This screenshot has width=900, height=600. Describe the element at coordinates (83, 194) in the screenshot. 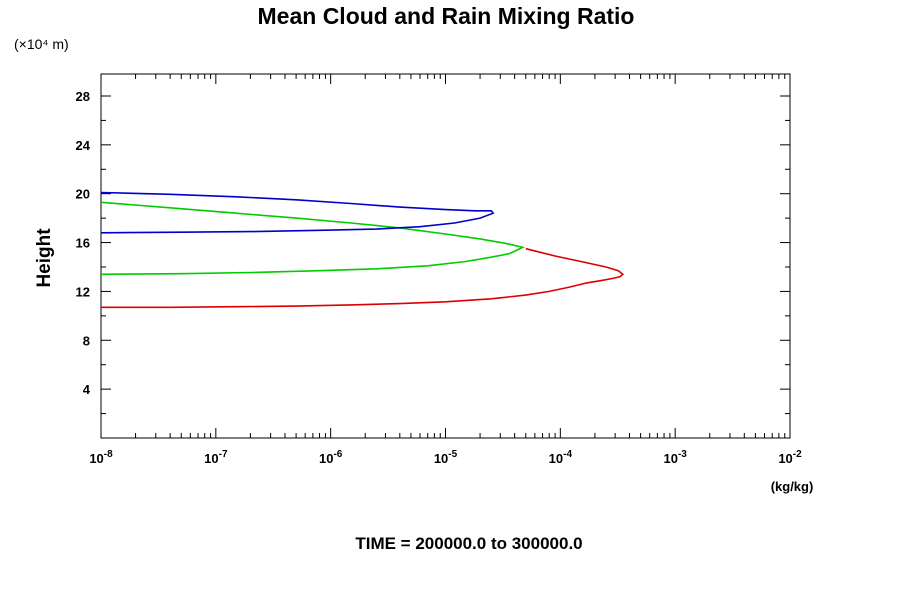

I see `y-tick-label: 20` at that location.